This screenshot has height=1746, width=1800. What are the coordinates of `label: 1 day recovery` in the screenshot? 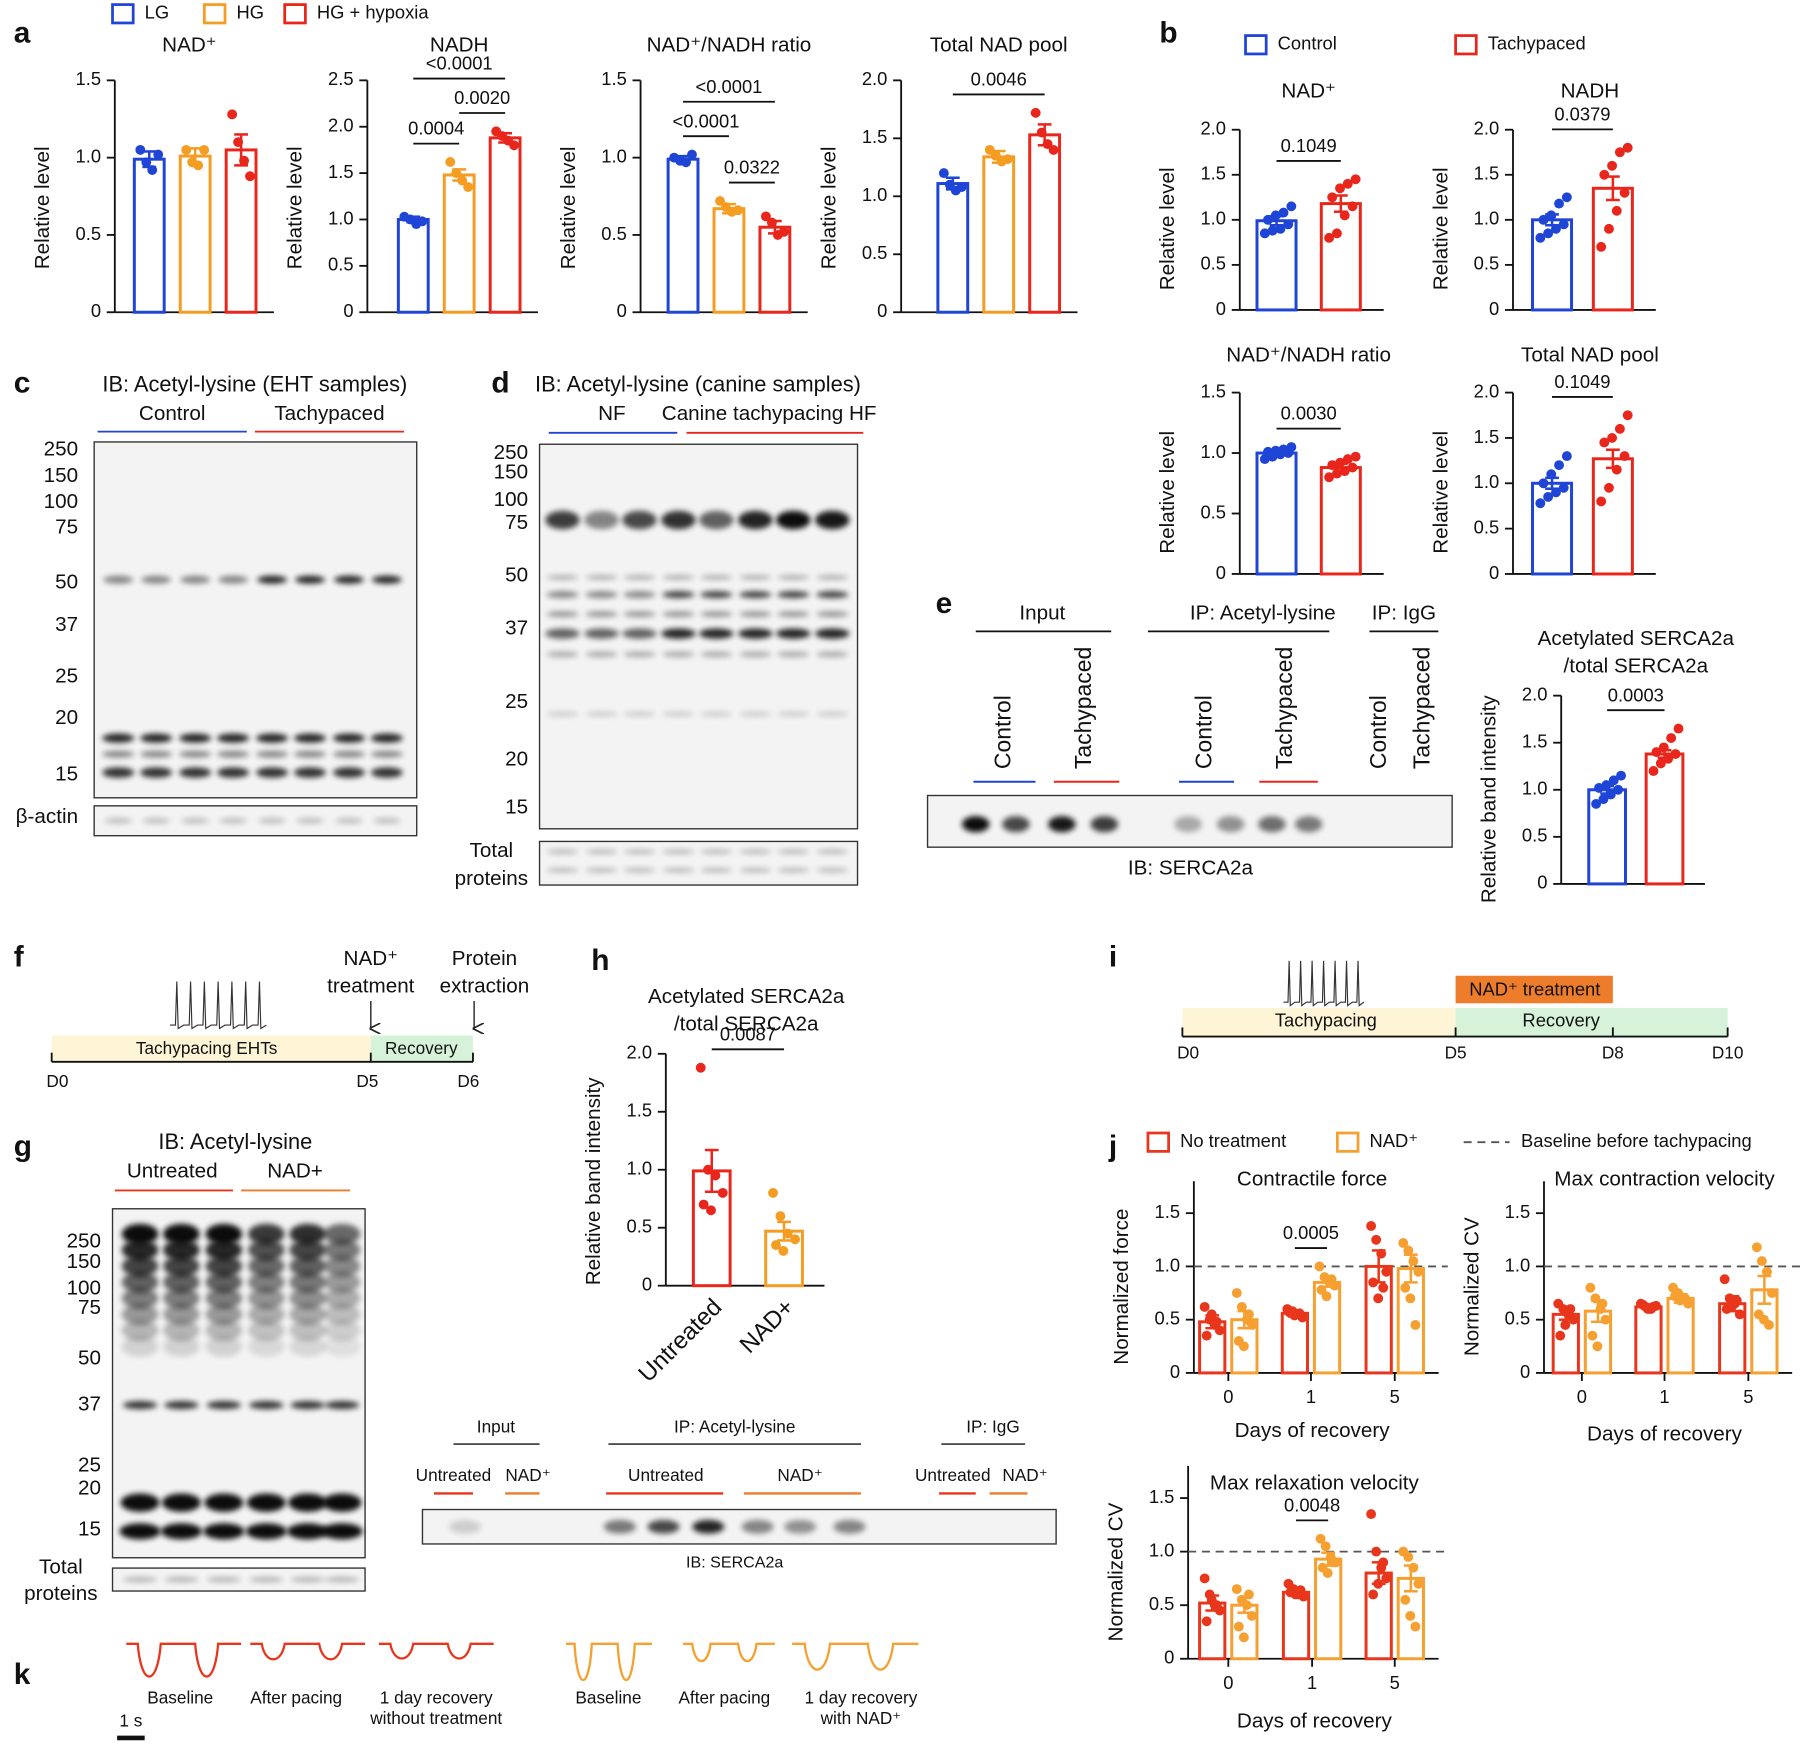 It's located at (861, 1697).